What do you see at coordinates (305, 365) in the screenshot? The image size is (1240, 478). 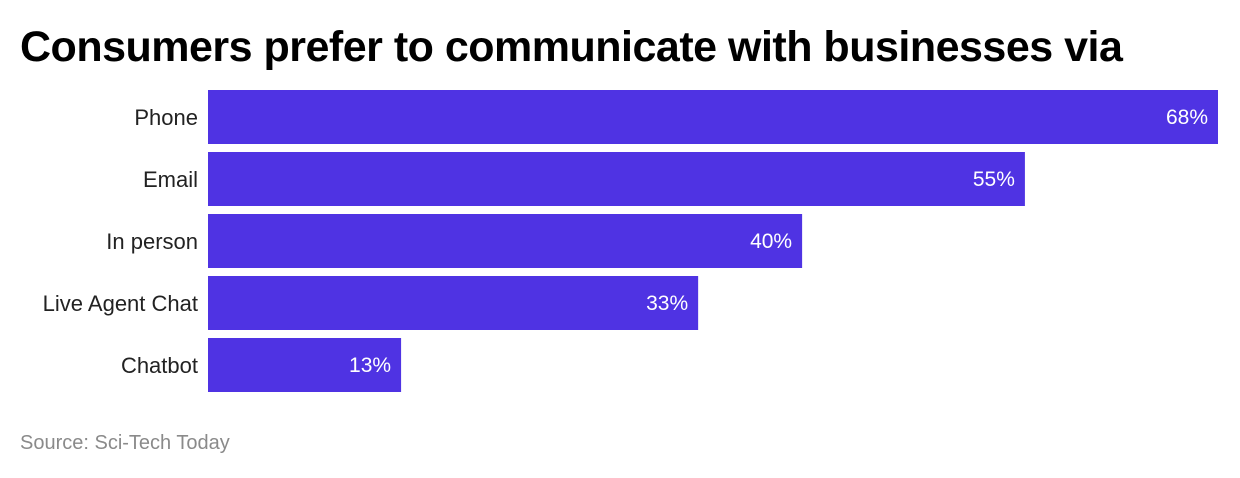 I see `bar-chatbot` at bounding box center [305, 365].